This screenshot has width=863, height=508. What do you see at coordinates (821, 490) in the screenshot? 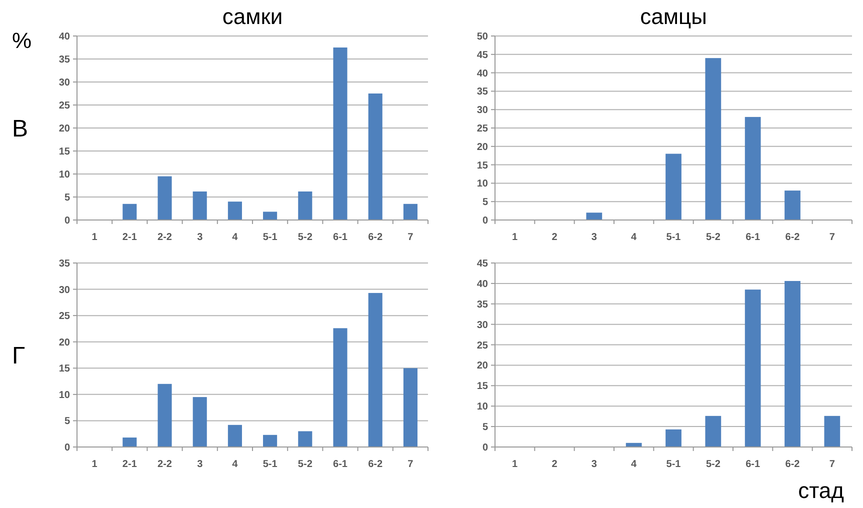
I see `x-axis-title: стад` at bounding box center [821, 490].